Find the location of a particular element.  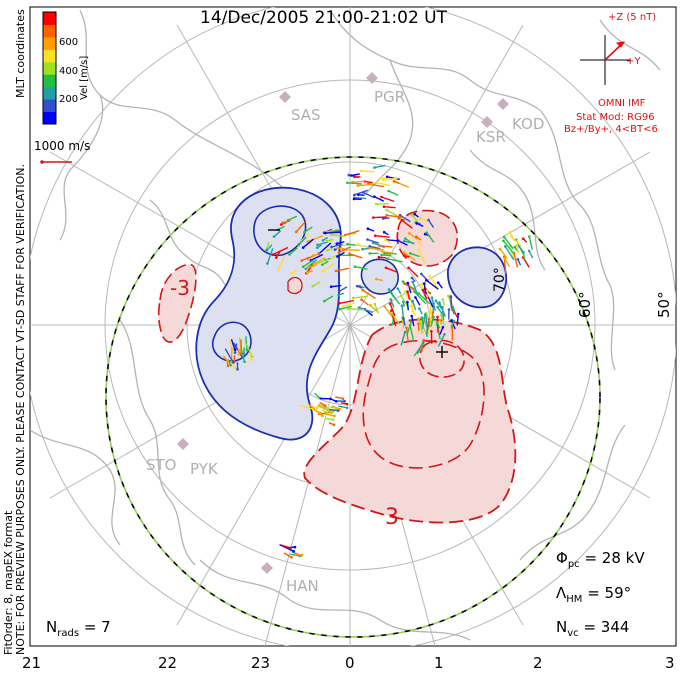

imf-z-label: +Z (5 nT) is located at coordinates (632, 17).